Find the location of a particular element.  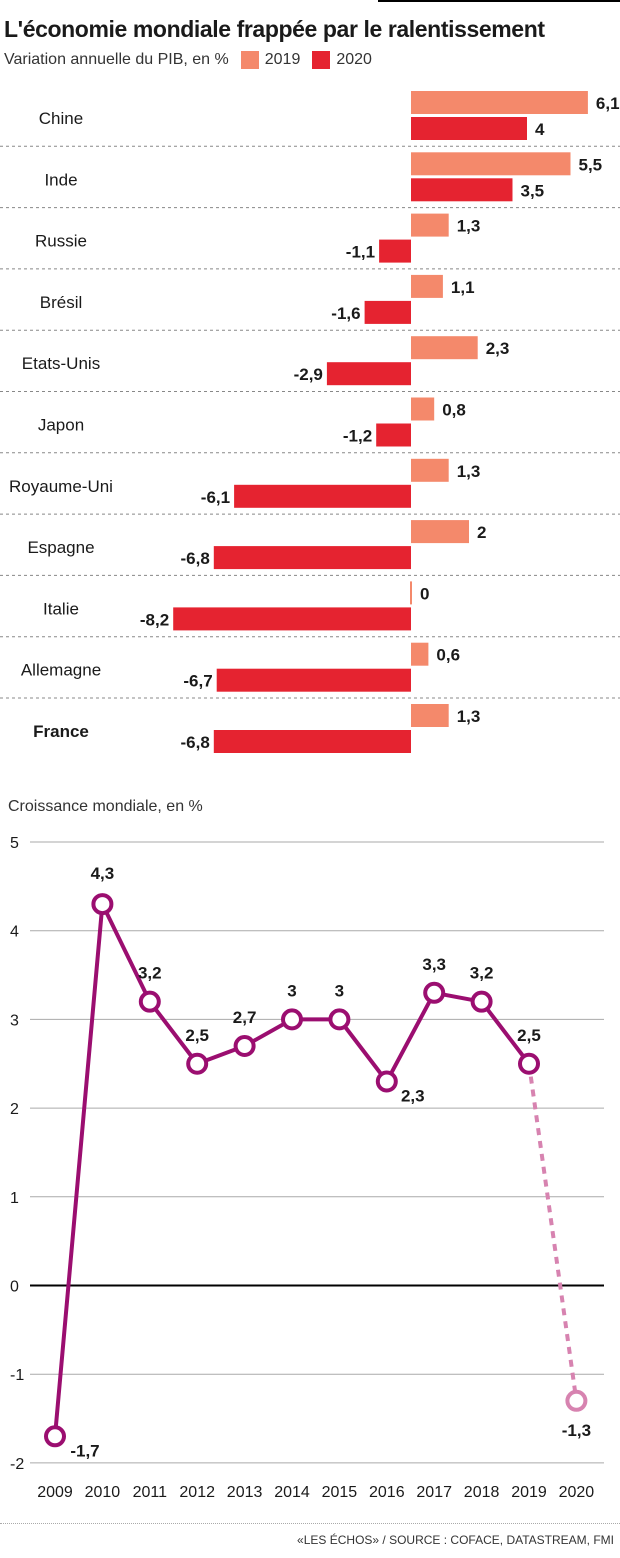

y-tick-label: 0 is located at coordinates (14, 1287).